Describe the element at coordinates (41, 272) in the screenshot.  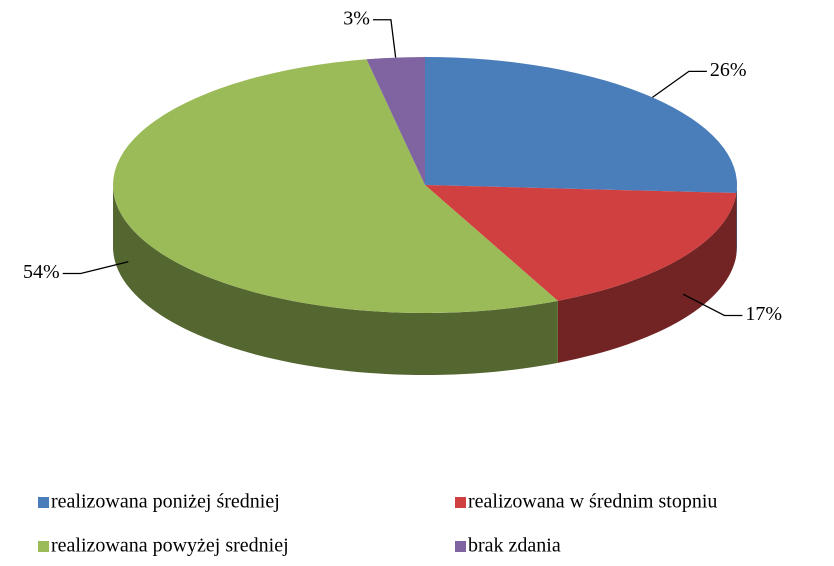
I see `data-label: 54%` at that location.